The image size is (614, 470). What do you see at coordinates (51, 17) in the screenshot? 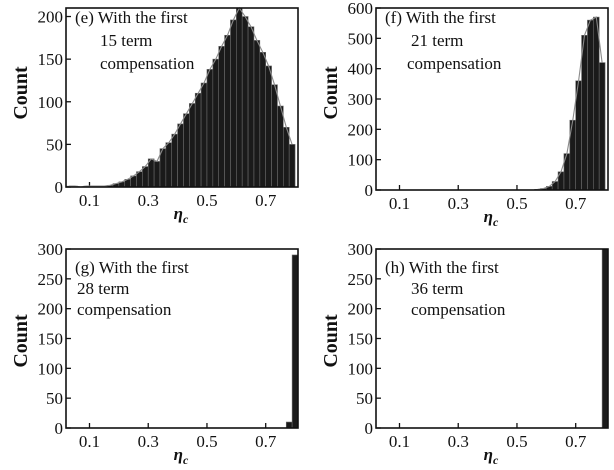
I see `panel-e-ytick-label: 200` at bounding box center [51, 17].